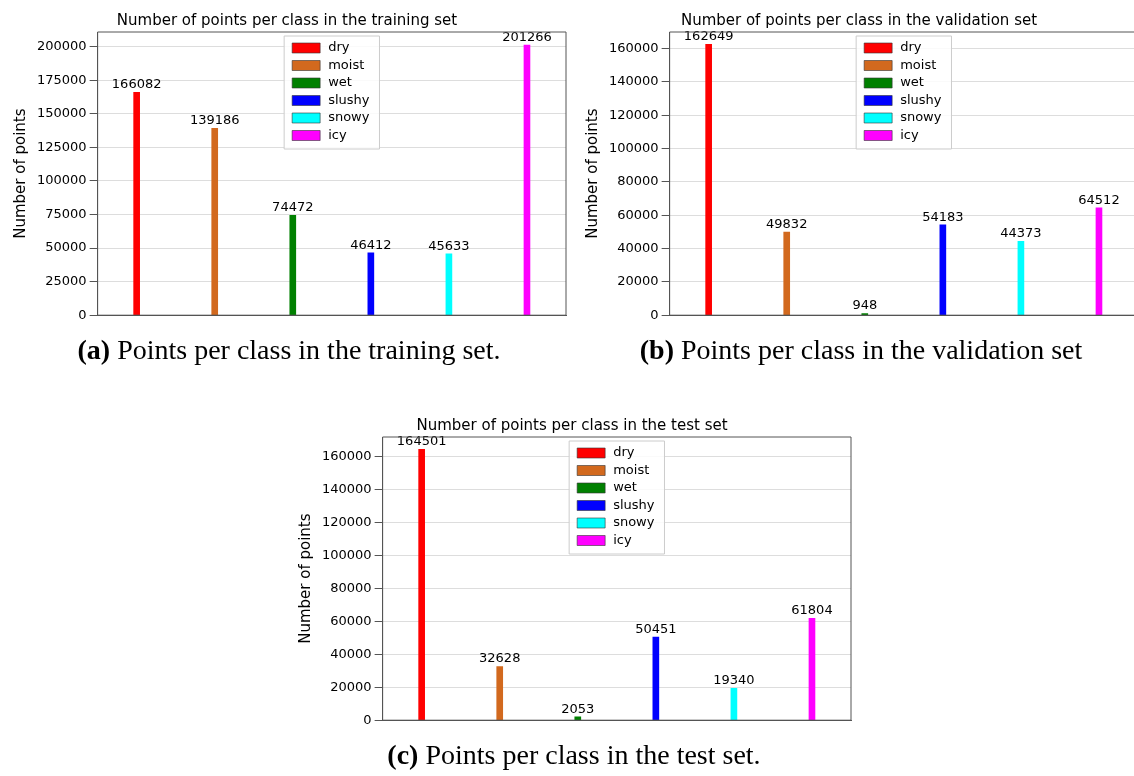  Describe the element at coordinates (865, 305) in the screenshot. I see `data-label: 948` at that location.